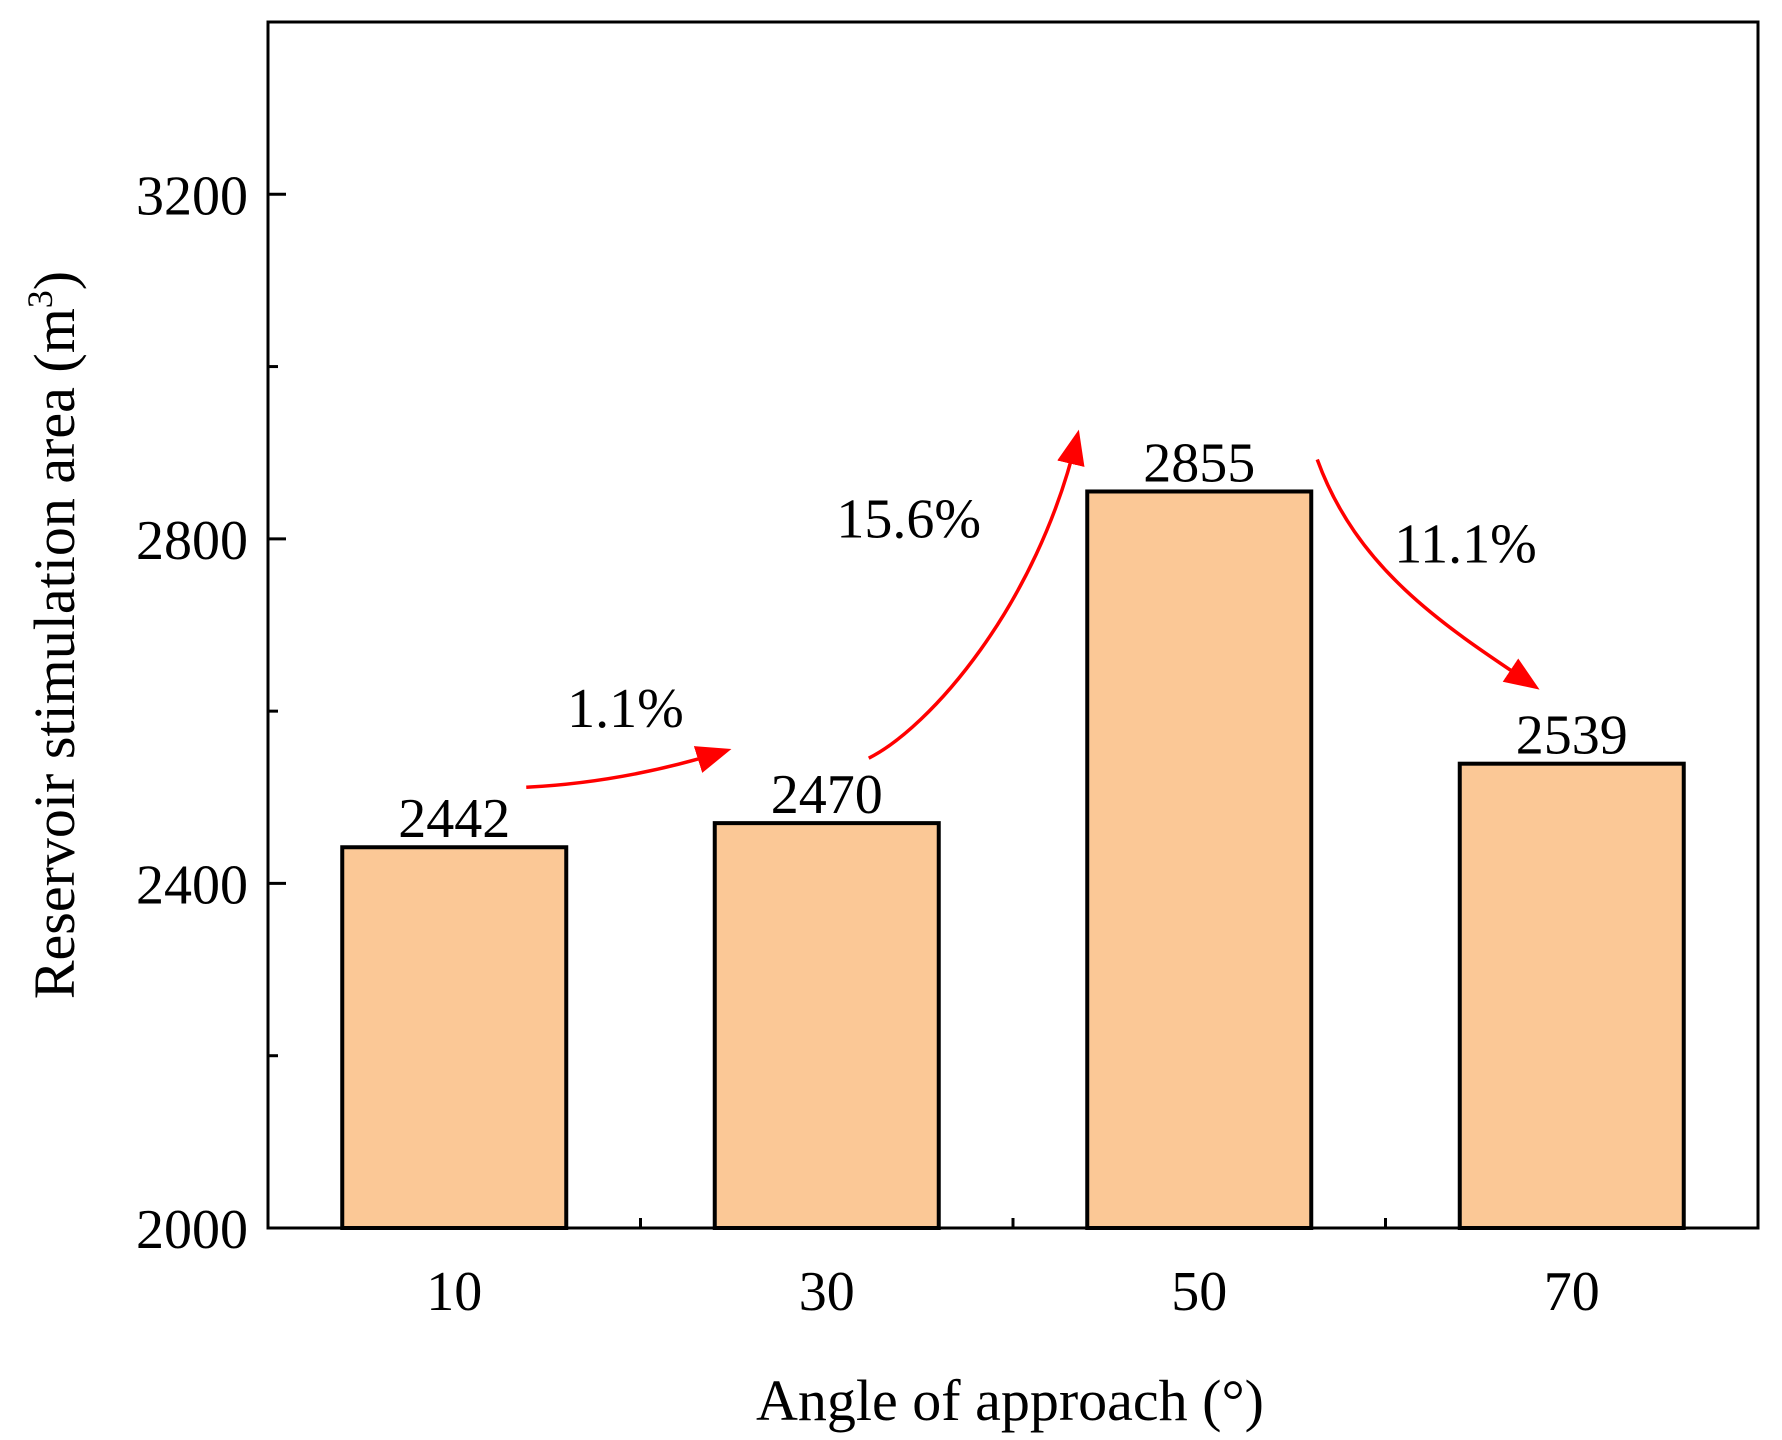 The width and height of the screenshot is (1782, 1440). What do you see at coordinates (192, 1230) in the screenshot?
I see `y-tick-label: 2000` at bounding box center [192, 1230].